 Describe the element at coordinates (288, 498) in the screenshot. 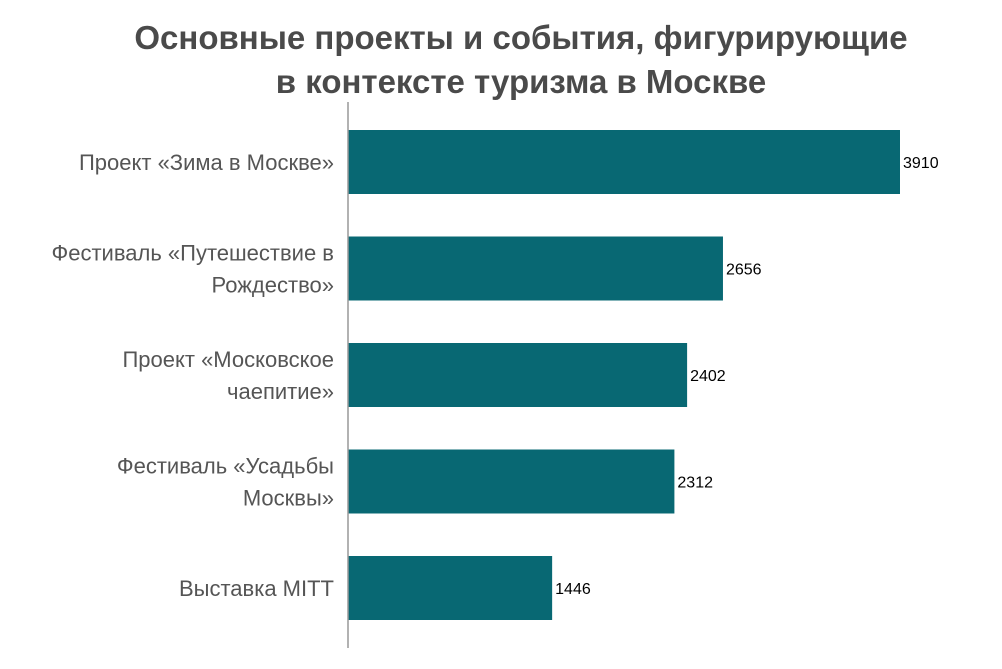

I see `category-label-line: Москвы»` at that location.